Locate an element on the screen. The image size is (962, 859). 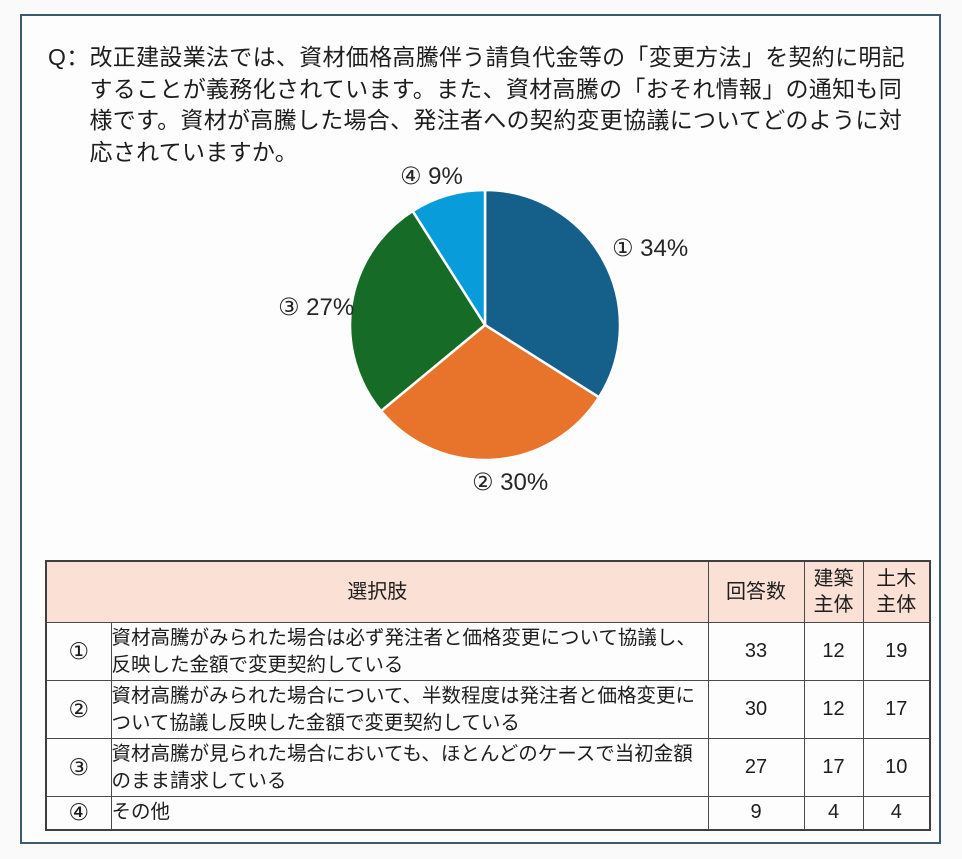
row-number: ③ is located at coordinates (78, 767).